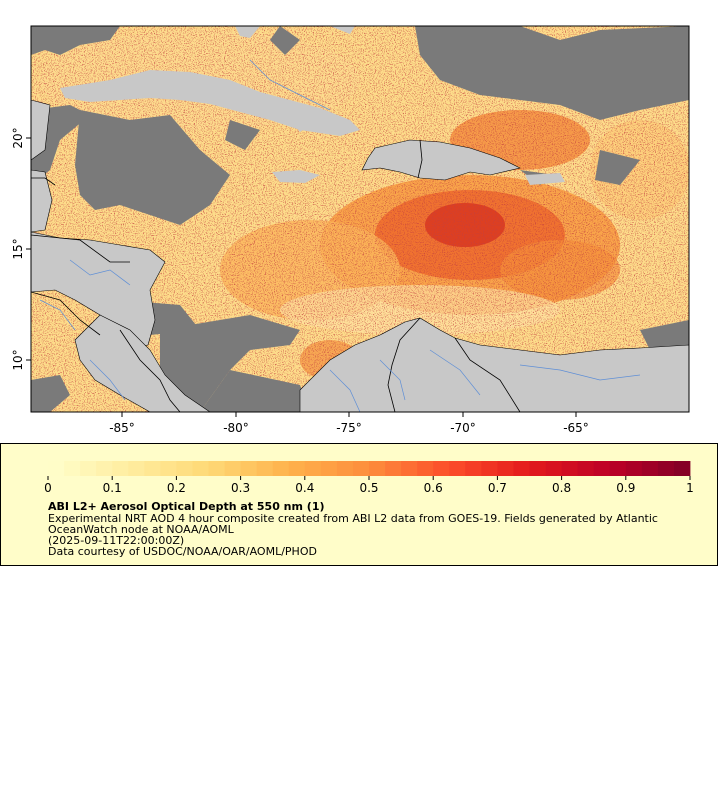 This screenshot has width=720, height=800. I want to click on colorbar-tick-label: 1, so click(690, 488).